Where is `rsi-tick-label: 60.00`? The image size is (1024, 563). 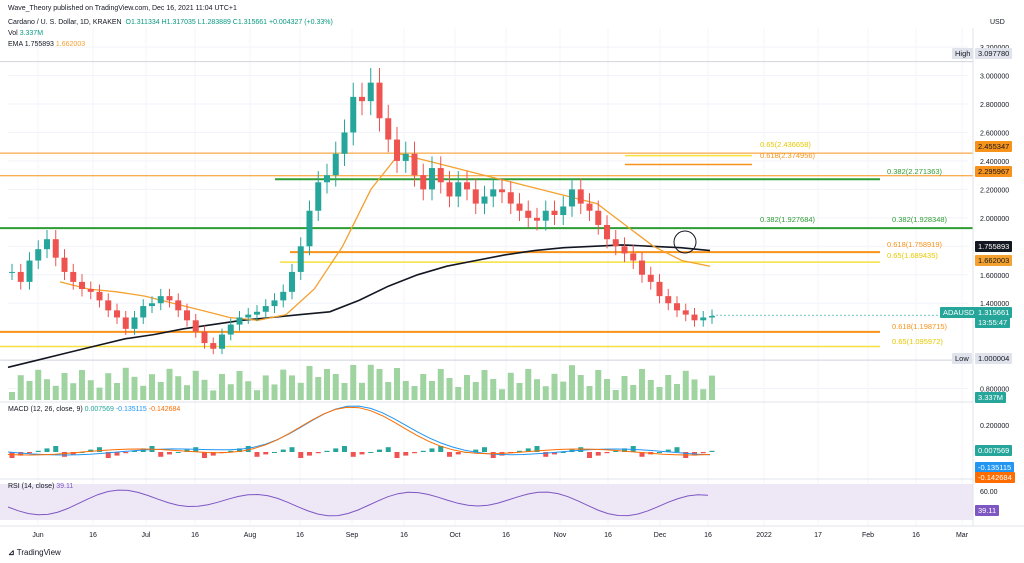 rsi-tick-label: 60.00 is located at coordinates (989, 492).